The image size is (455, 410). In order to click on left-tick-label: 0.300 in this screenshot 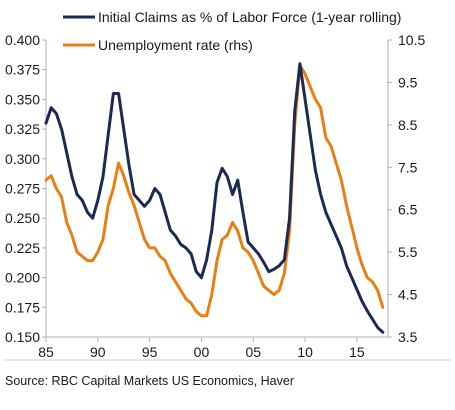, I will do `click(22, 159)`.